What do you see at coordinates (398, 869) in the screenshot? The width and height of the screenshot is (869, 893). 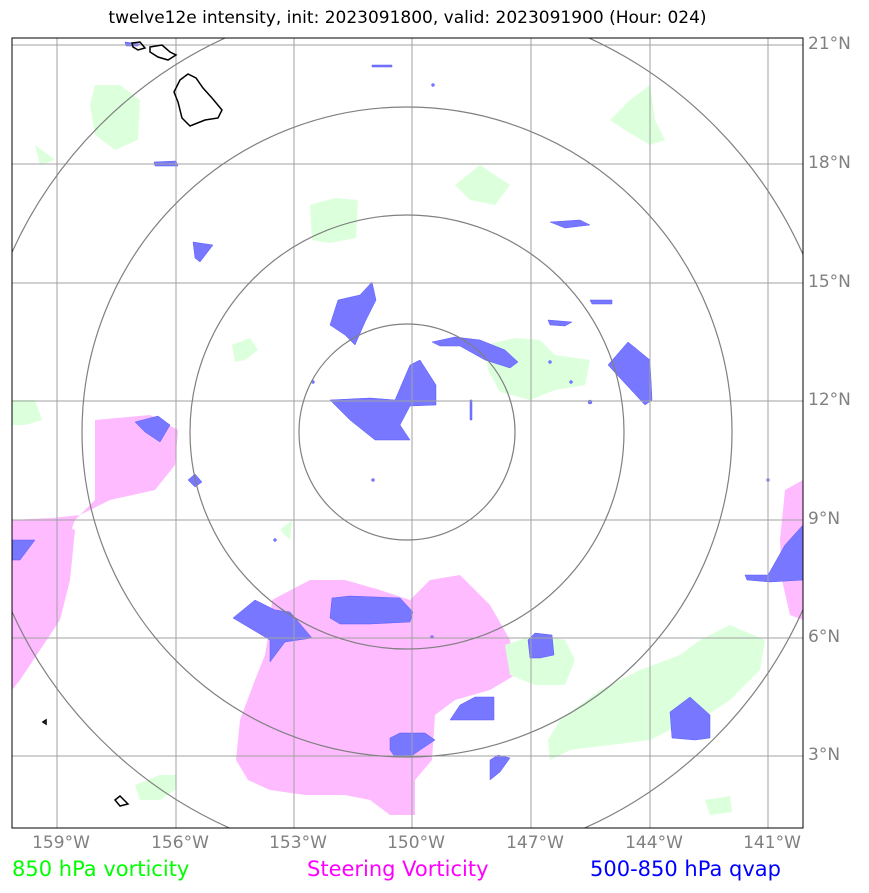 I see `legend-steering-vorticity: Steering Vorticity` at bounding box center [398, 869].